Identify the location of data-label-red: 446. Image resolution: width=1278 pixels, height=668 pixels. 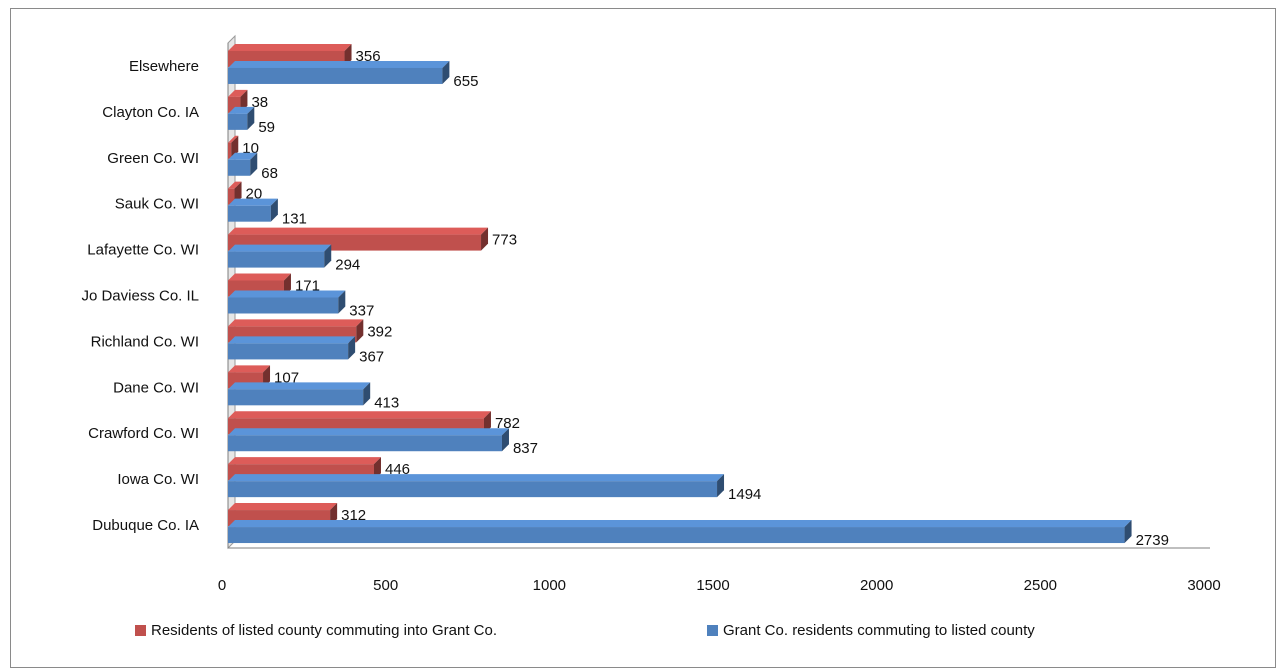
(397, 469).